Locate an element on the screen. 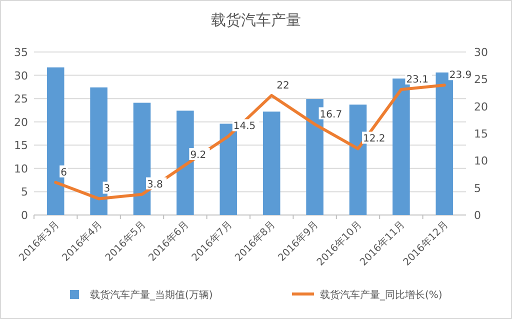 This screenshot has height=319, width=512. data-label: 16.7 is located at coordinates (331, 114).